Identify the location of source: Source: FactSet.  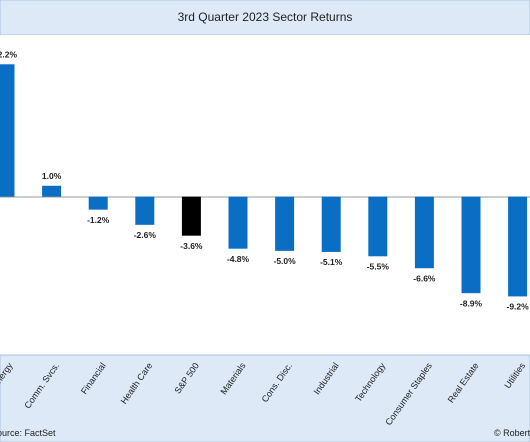
(28, 433).